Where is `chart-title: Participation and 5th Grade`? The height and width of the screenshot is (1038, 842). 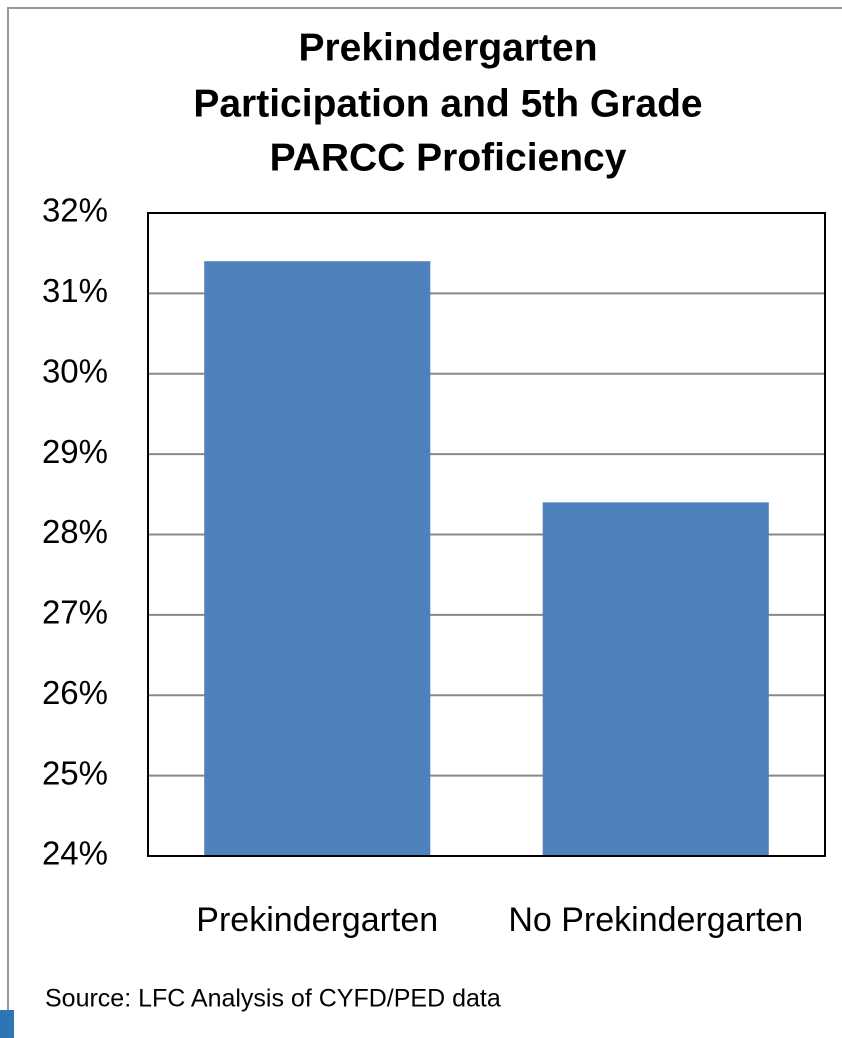 chart-title: Participation and 5th Grade is located at coordinates (447, 103).